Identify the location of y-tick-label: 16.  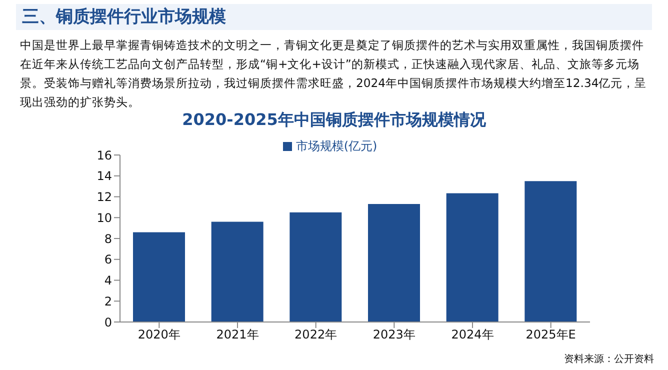
(104, 155).